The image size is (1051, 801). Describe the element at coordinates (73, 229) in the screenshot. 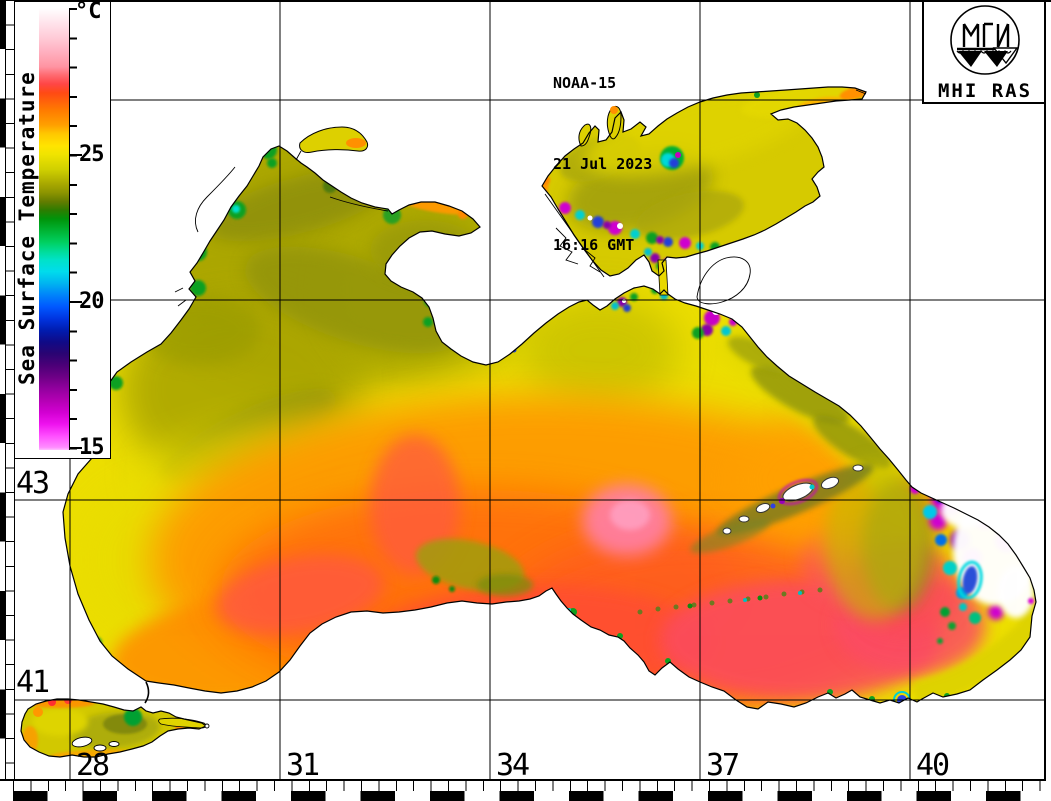

I see `colorbar-minor-ticks` at that location.